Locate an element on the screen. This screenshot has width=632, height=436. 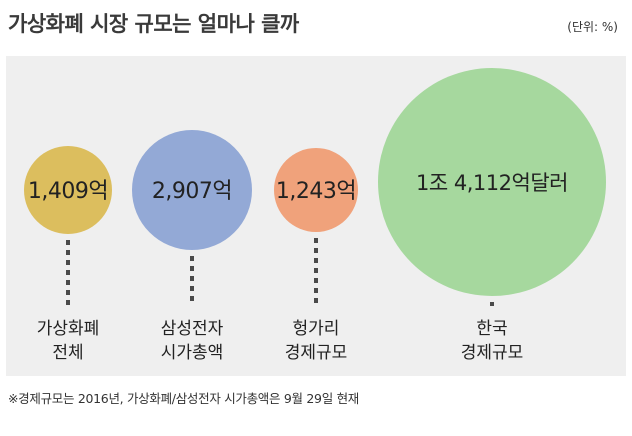
bubble-value-label: 1조 4,112억달러 is located at coordinates (492, 183).